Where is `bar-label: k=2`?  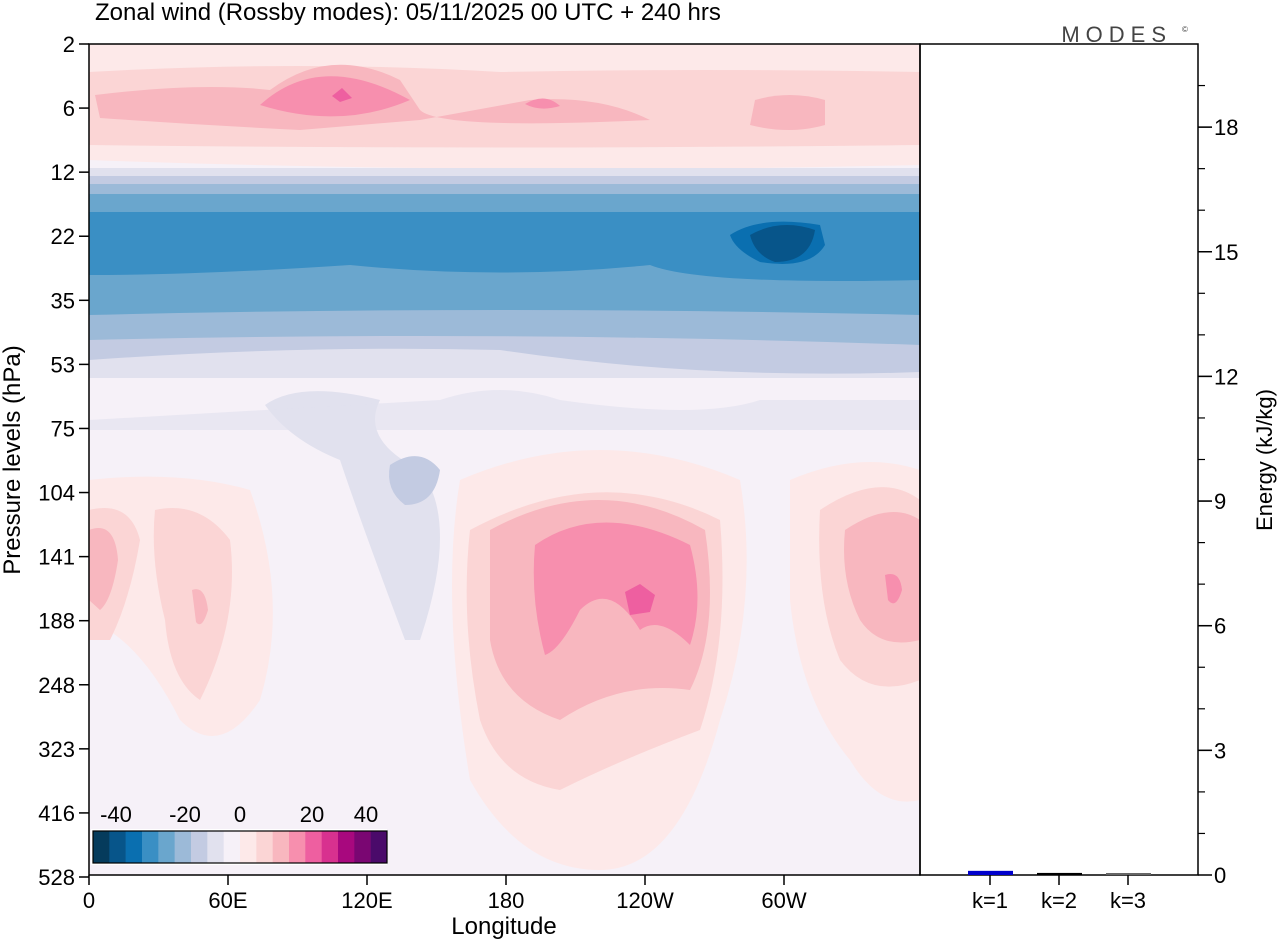 bar-label: k=2 is located at coordinates (1059, 900).